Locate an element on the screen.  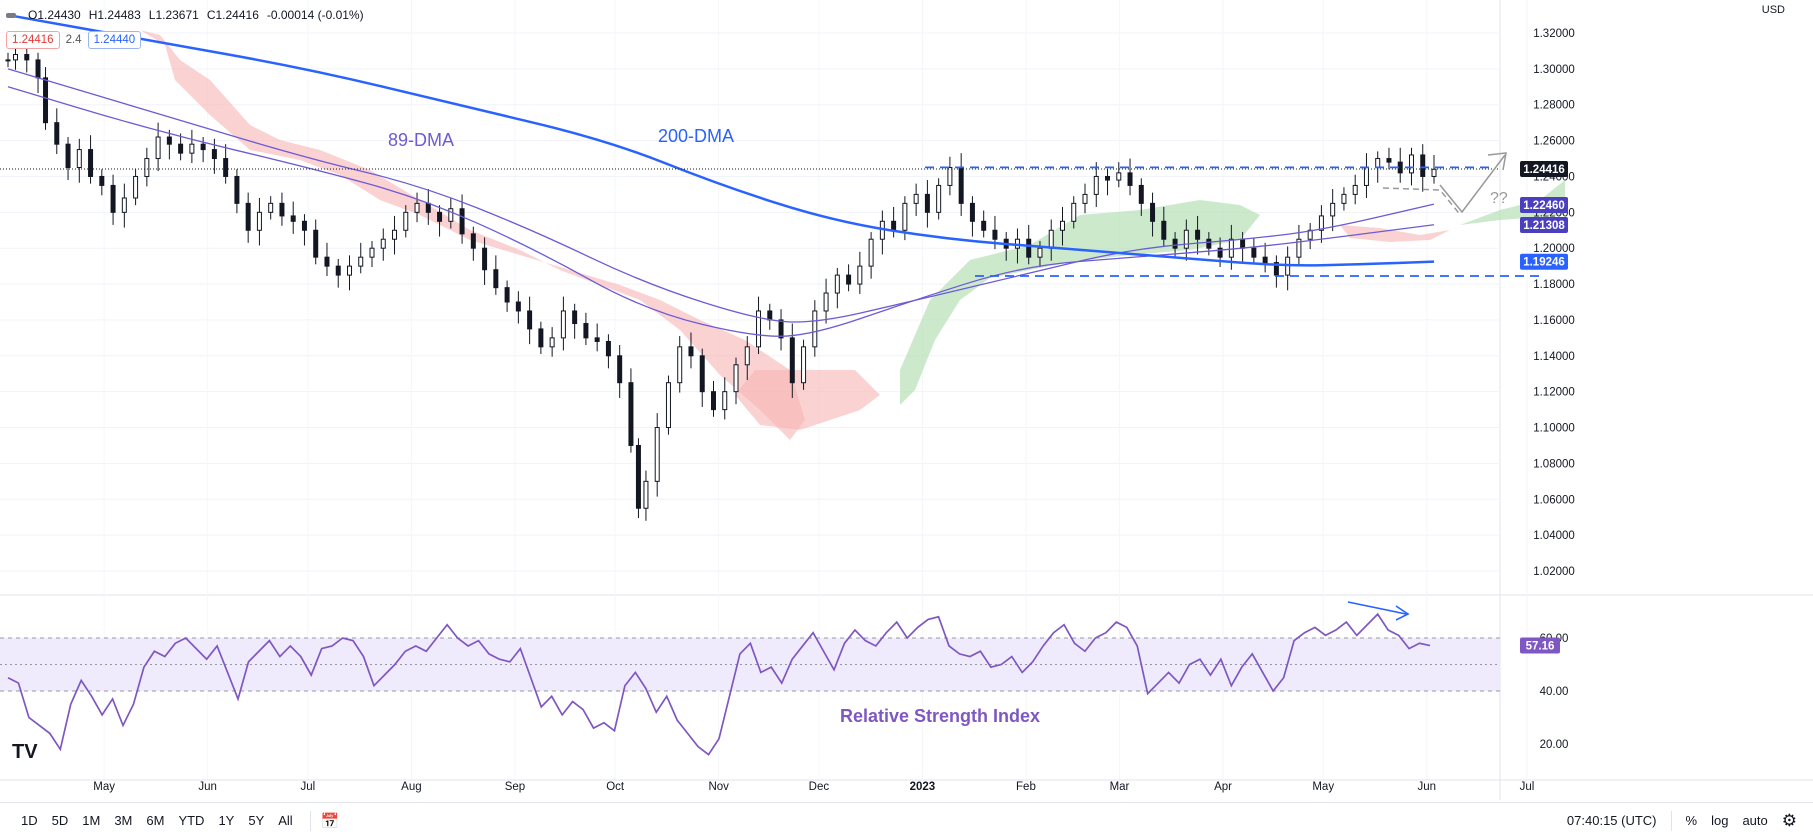
x-tick-label: May is located at coordinates (1323, 787).